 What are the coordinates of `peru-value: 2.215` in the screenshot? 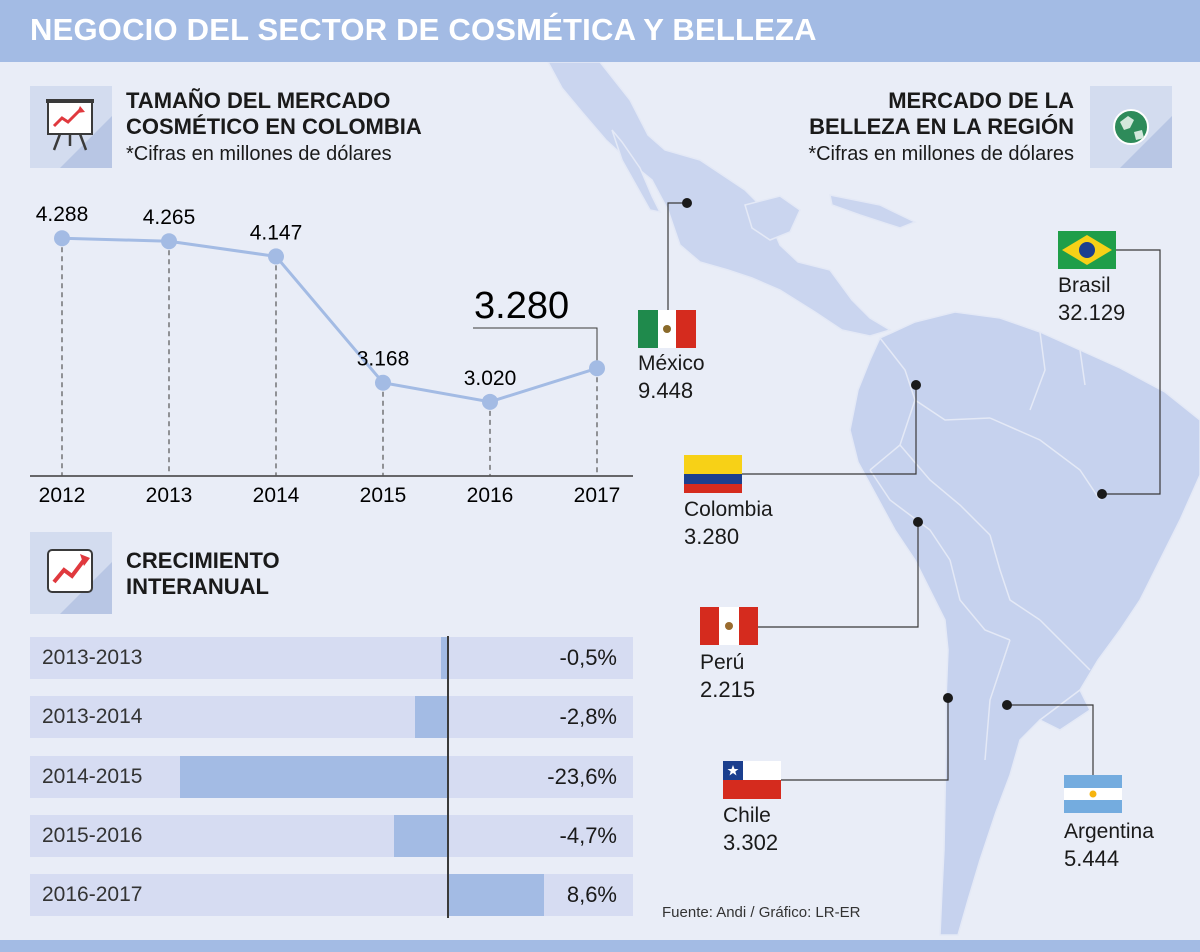 It's located at (728, 689).